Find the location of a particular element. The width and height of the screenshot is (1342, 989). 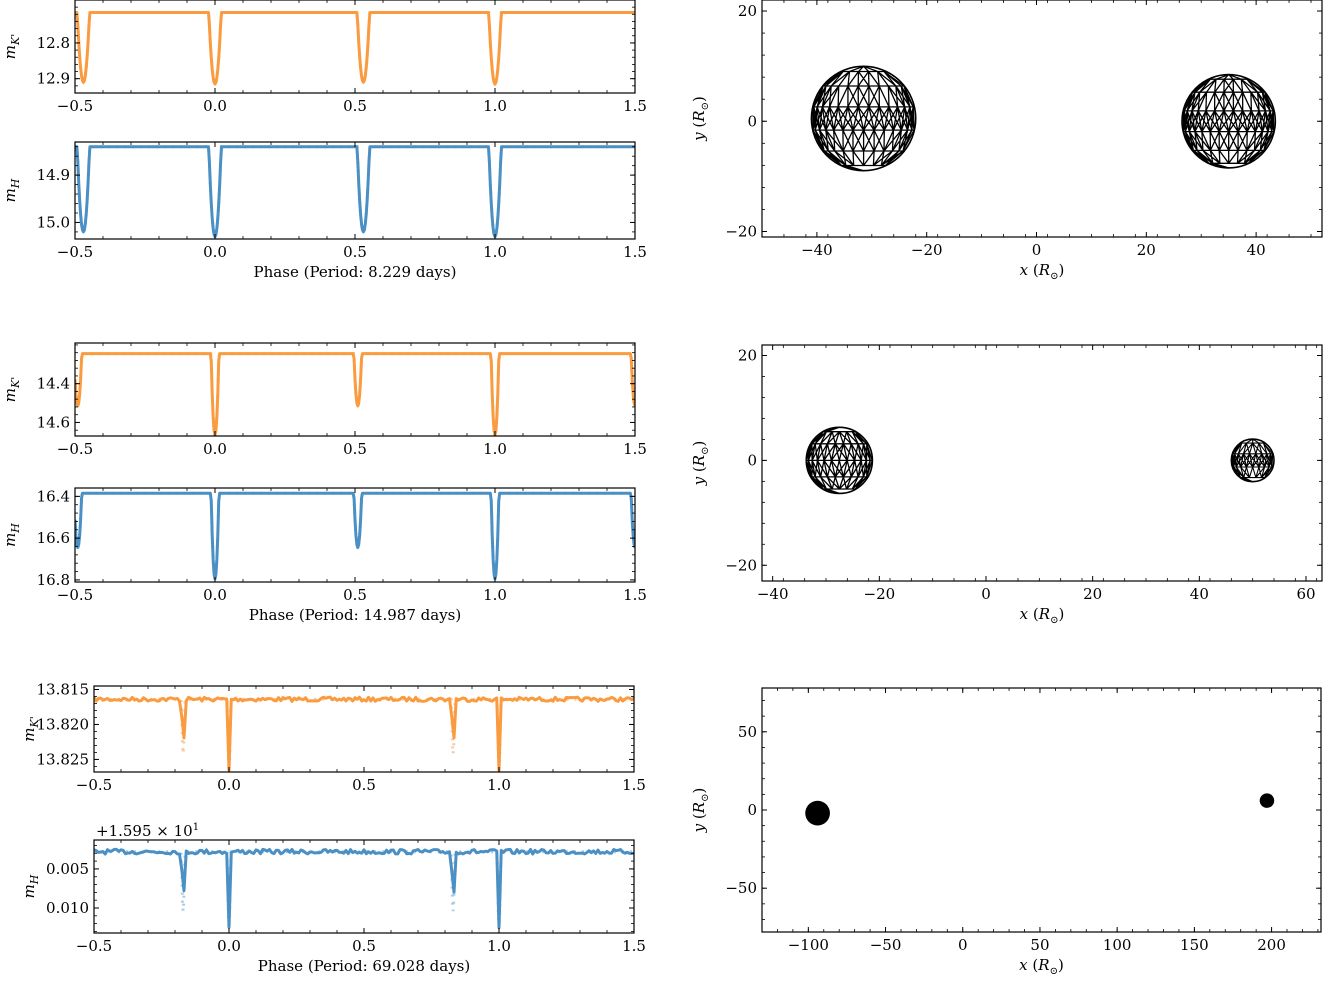

lc-row2-k: −0.5 0.0 0.5 1.0 1.5 14.4 14.6 mK' is located at coordinates (324, 400).